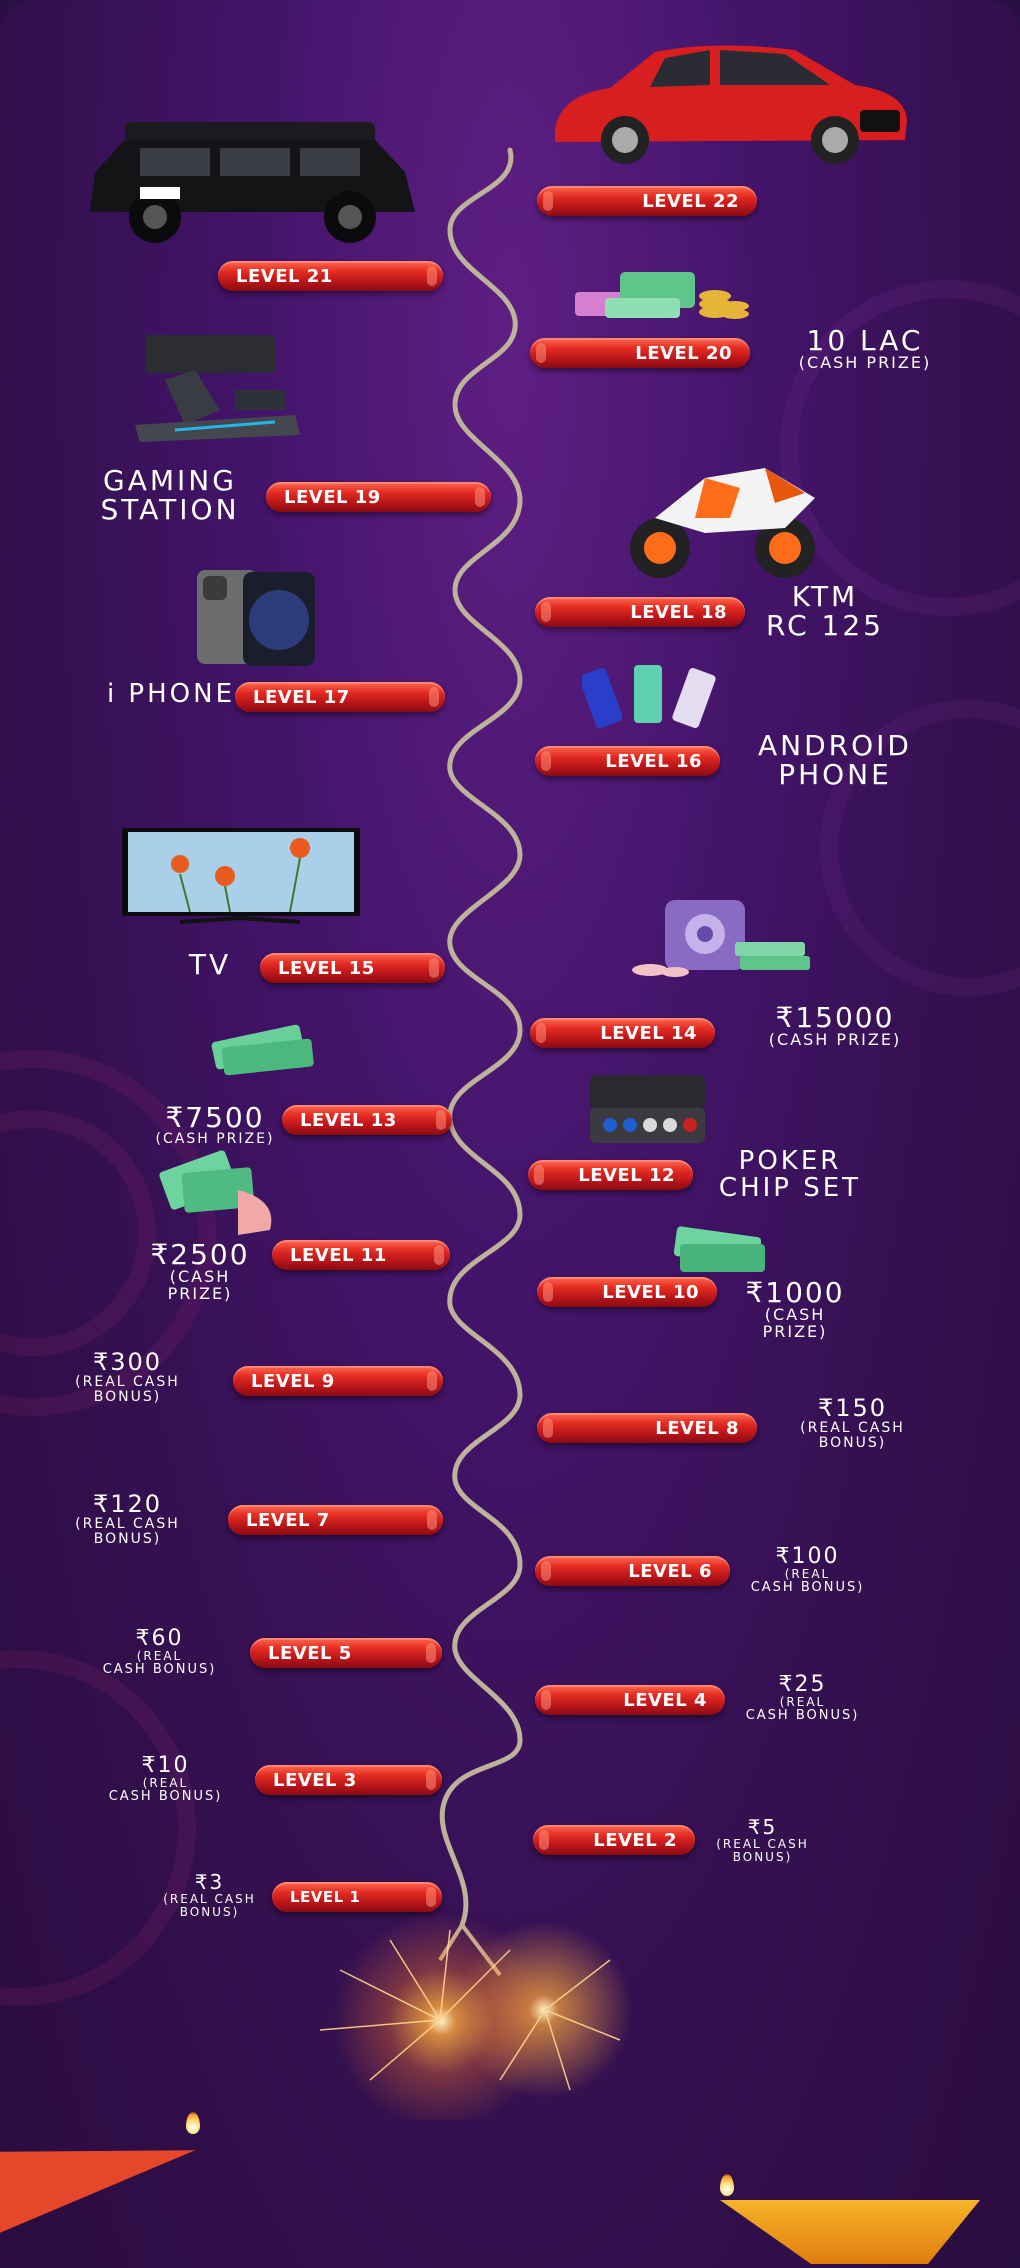 Image resolution: width=1020 pixels, height=2268 pixels. I want to click on prize-level-8: ₹150 (REAL CASH BONUS), so click(852, 1422).